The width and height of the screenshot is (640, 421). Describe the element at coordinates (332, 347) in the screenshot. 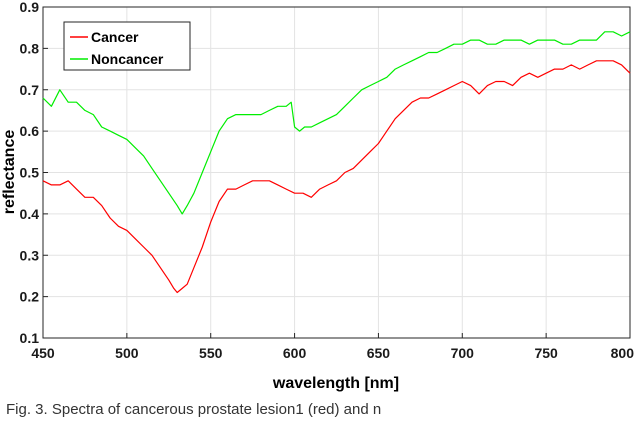

I see `x-axis-ticks: 450 500 550 600 650 700 750 800` at that location.